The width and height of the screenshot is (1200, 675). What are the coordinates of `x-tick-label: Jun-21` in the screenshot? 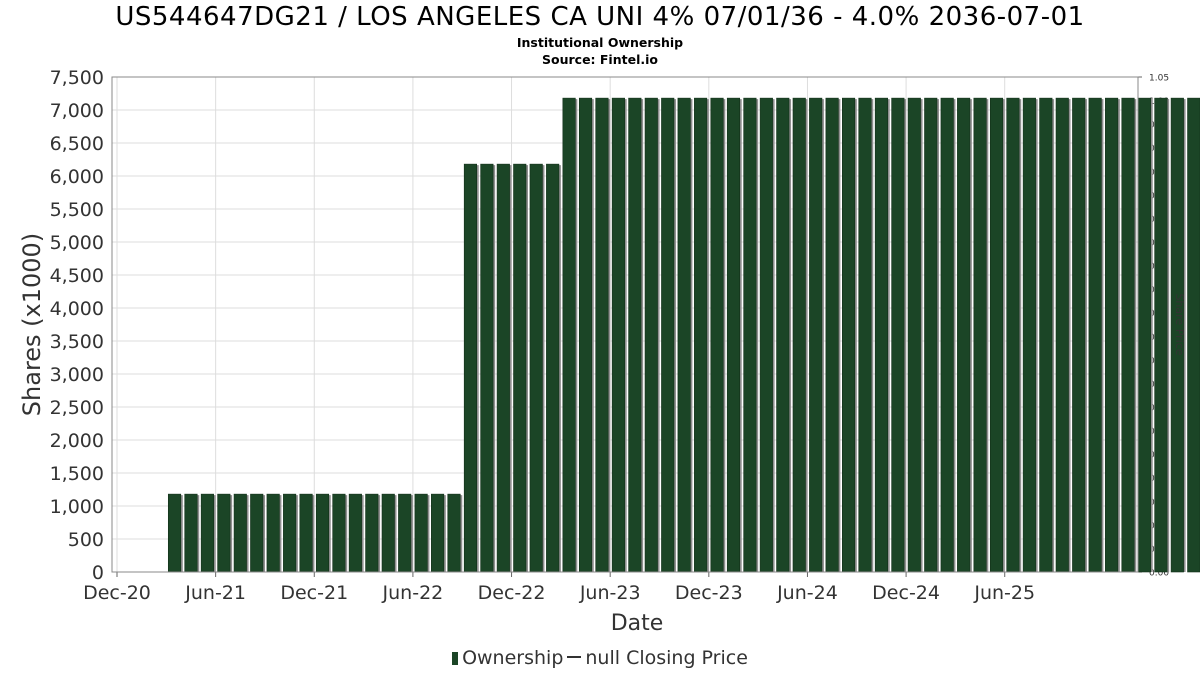 It's located at (215, 593).